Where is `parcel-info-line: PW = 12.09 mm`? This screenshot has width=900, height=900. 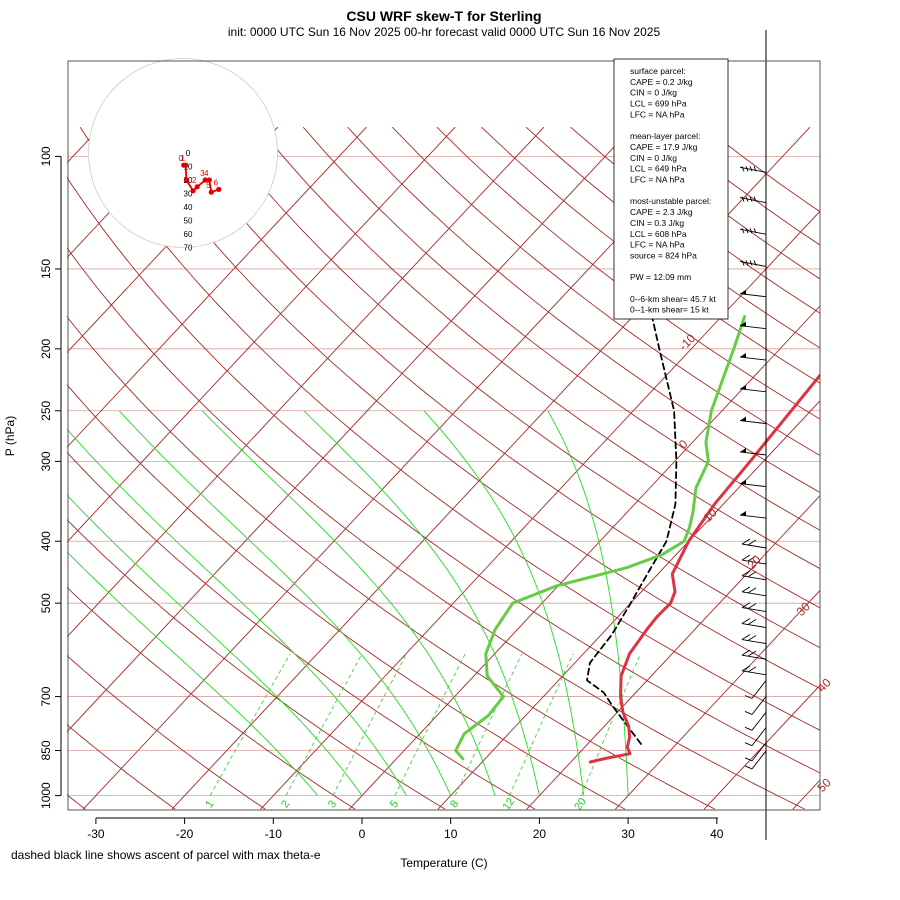
parcel-info-line: PW = 12.09 mm is located at coordinates (660, 277).